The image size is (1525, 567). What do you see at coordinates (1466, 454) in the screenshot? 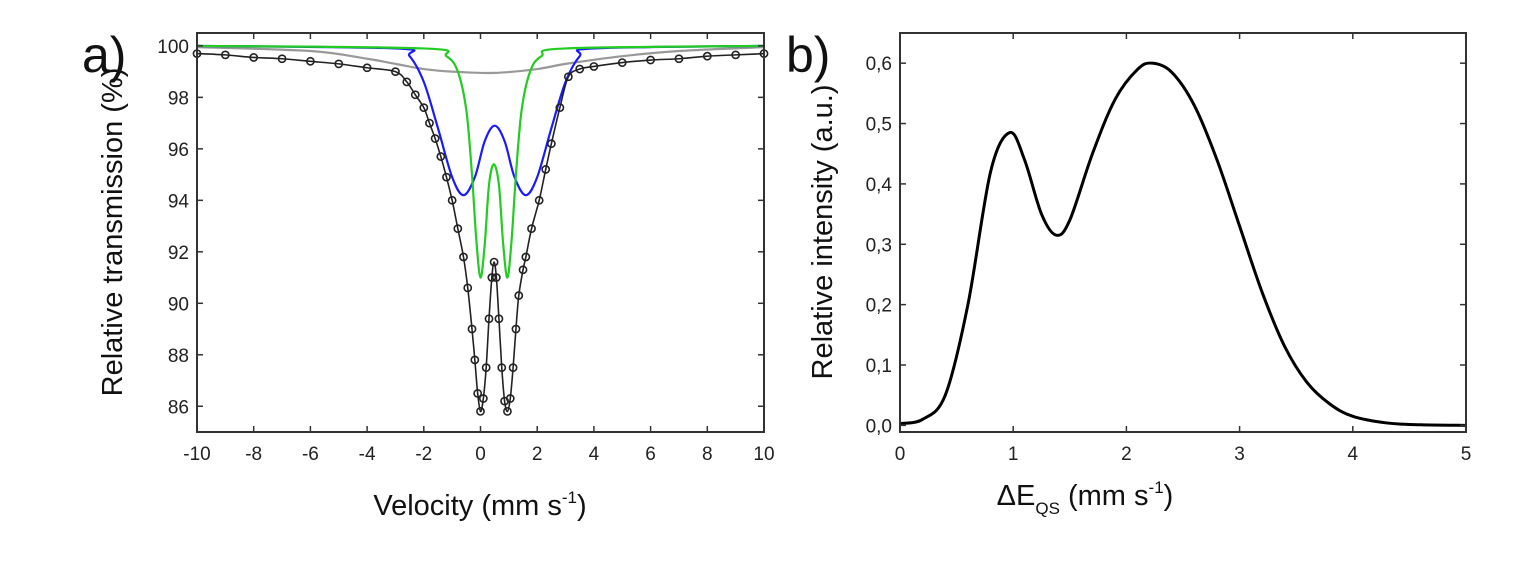
I see `x-tick-label: 5` at bounding box center [1466, 454].